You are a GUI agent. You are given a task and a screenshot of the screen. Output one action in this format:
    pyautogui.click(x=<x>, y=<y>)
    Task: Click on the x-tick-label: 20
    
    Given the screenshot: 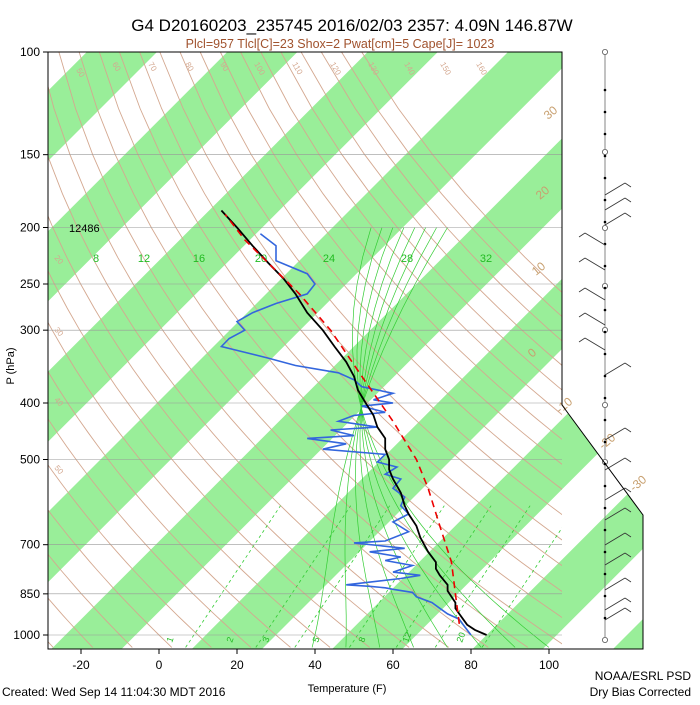 What is the action you would take?
    pyautogui.click(x=237, y=665)
    